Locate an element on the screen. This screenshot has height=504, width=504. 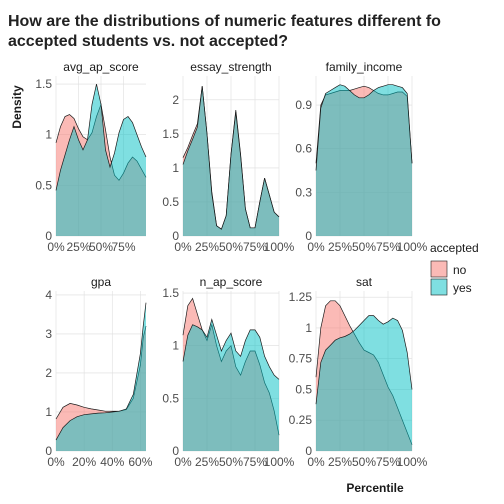
y-tick-label: 1.25 is located at coordinates (301, 297).